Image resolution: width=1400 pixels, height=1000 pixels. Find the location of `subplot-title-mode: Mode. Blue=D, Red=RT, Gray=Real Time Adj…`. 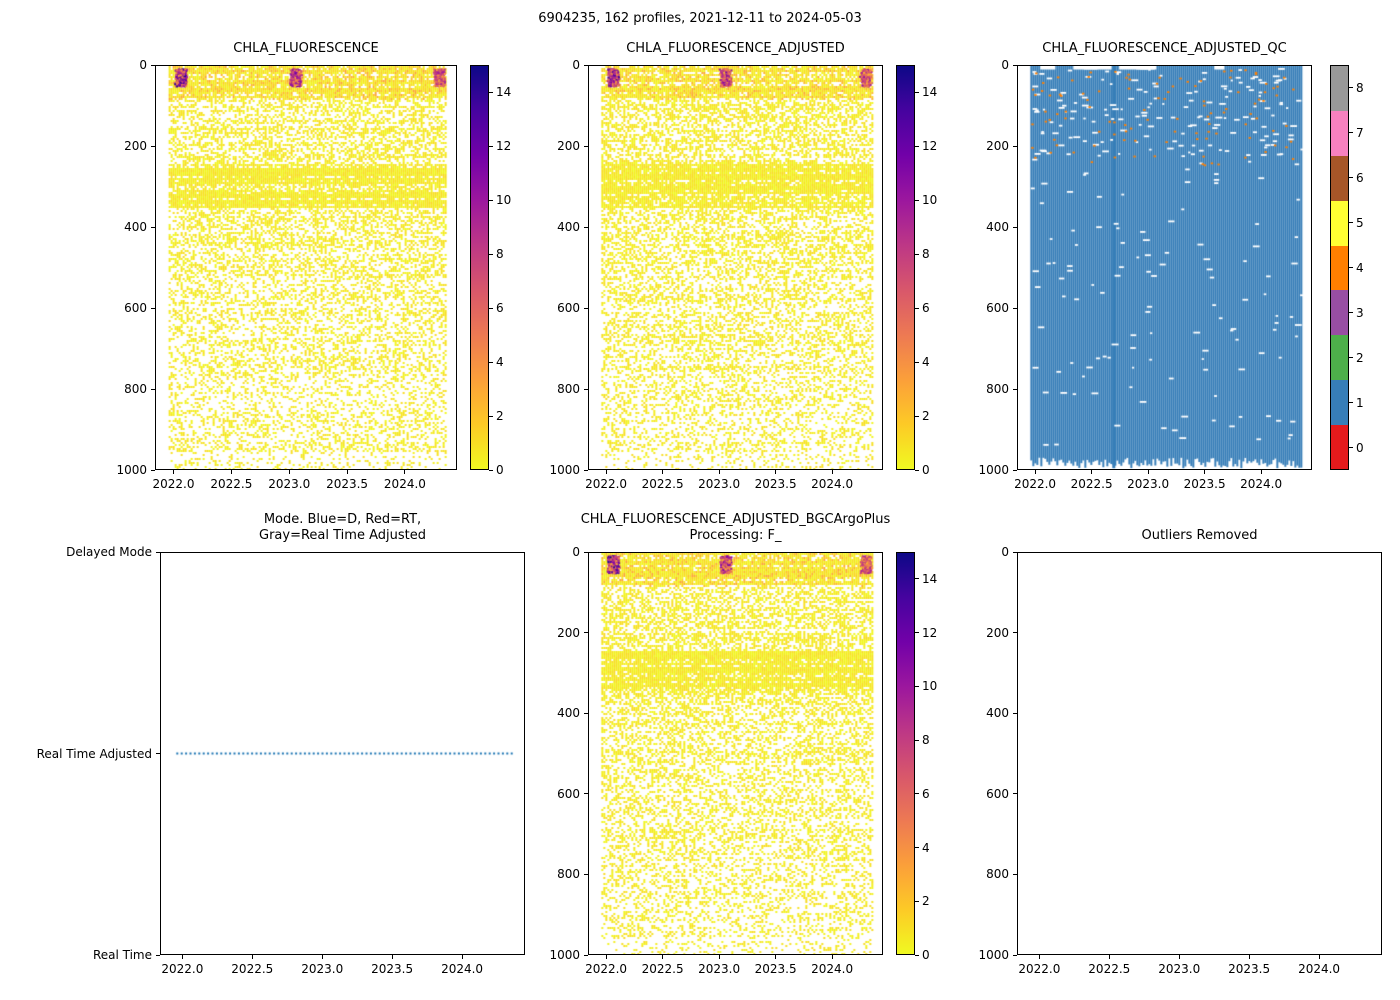

subplot-title-mode: Mode. Blue=D, Red=RT, Gray=Real Time Adj… is located at coordinates (342, 527).